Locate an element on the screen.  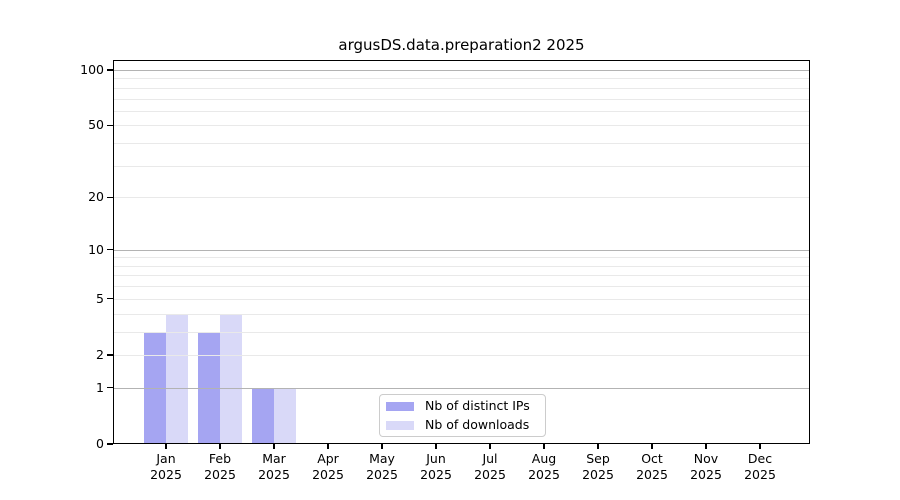
x-tick-label: Mar 2025 is located at coordinates (274, 466).